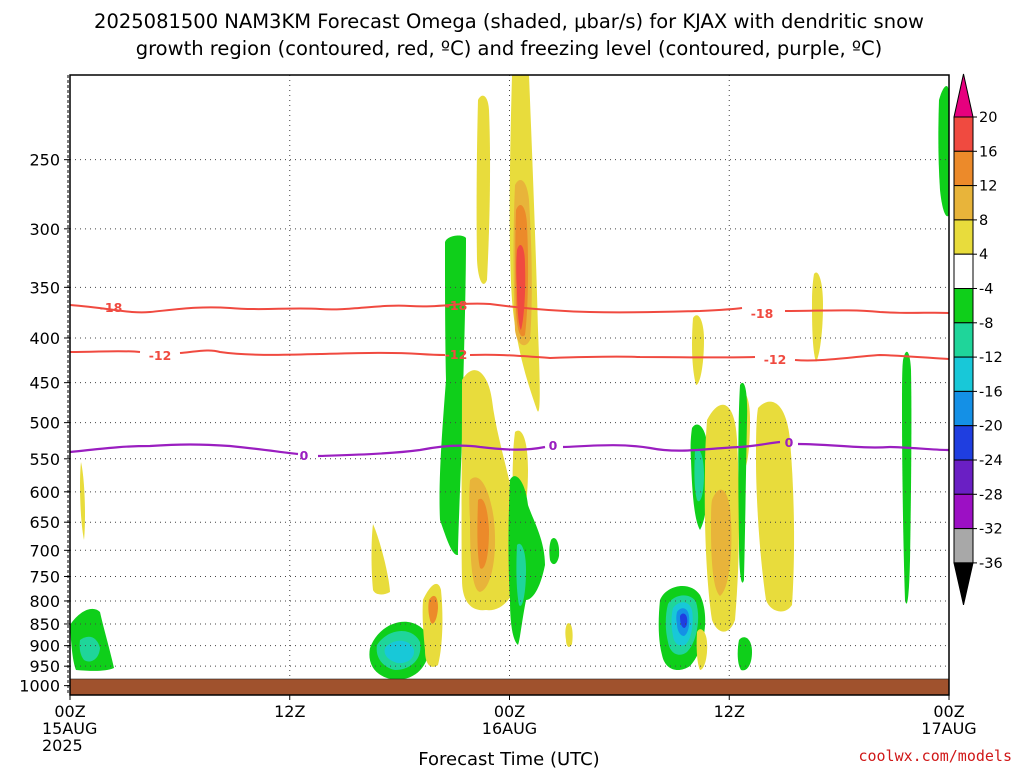 This screenshot has width=1024, height=768. I want to click on pressure-tick-label: 750, so click(44, 576).